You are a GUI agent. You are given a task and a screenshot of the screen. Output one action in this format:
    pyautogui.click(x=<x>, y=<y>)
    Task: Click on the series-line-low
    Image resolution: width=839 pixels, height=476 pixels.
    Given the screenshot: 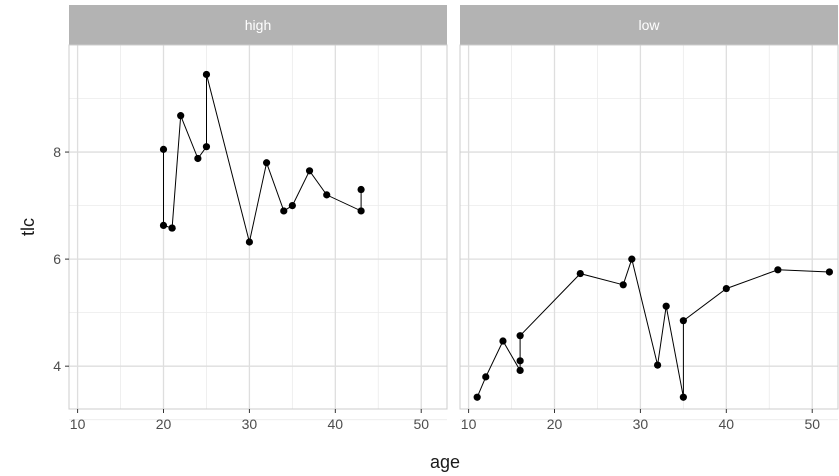 What is the action you would take?
    pyautogui.click(x=653, y=327)
    